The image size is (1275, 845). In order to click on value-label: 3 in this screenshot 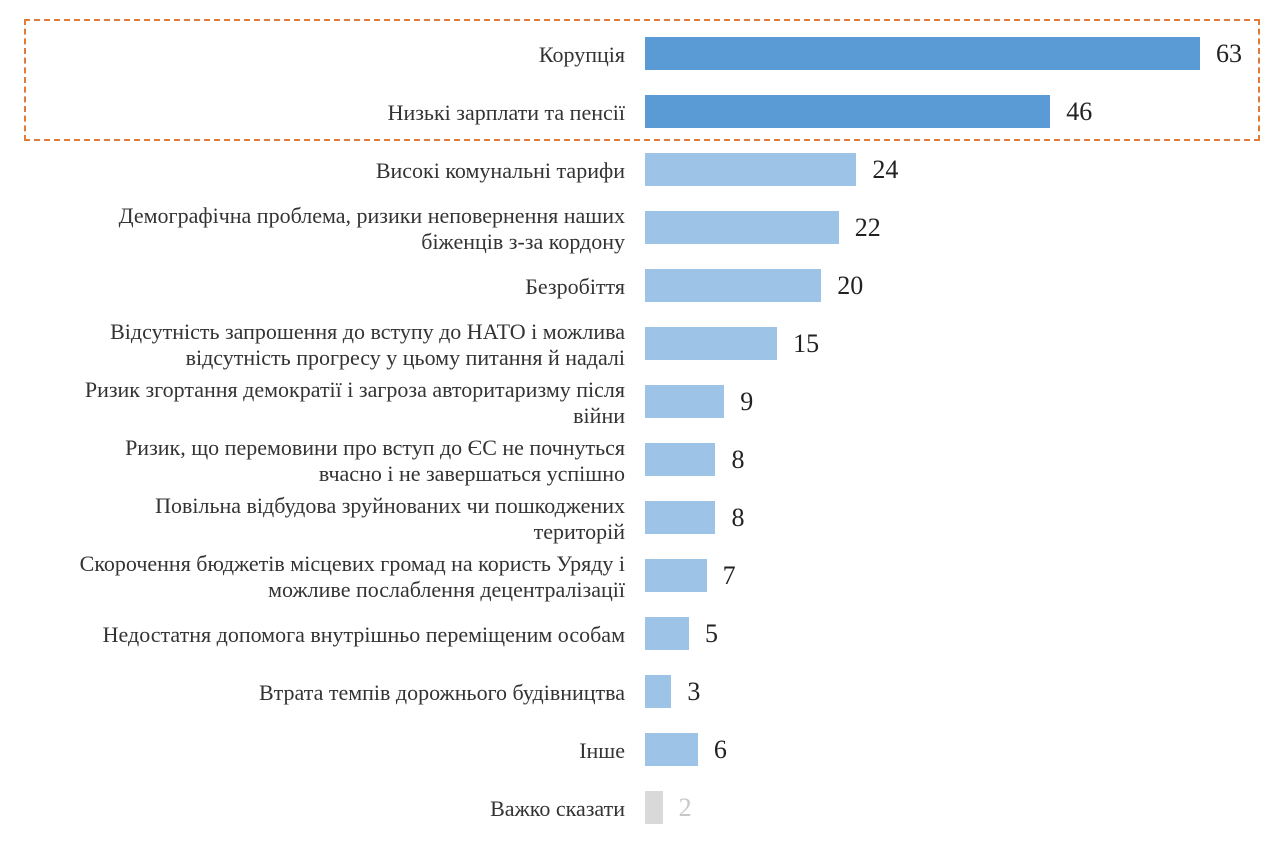, I will do `click(694, 691)`.